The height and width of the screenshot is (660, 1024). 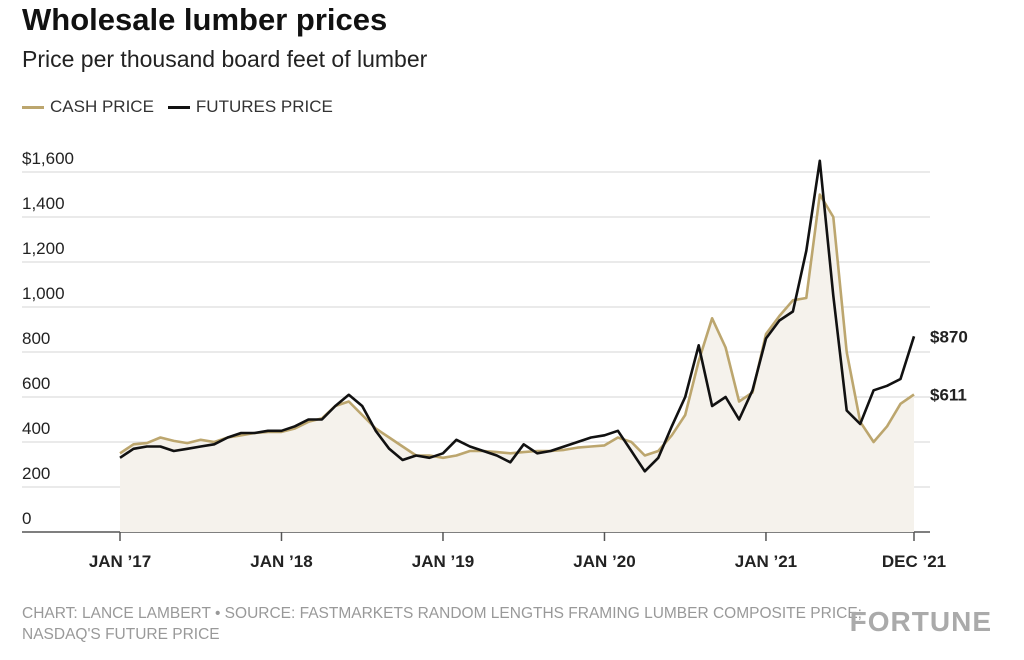 I want to click on legend-item: FUTURES PRICE, so click(x=250, y=107).